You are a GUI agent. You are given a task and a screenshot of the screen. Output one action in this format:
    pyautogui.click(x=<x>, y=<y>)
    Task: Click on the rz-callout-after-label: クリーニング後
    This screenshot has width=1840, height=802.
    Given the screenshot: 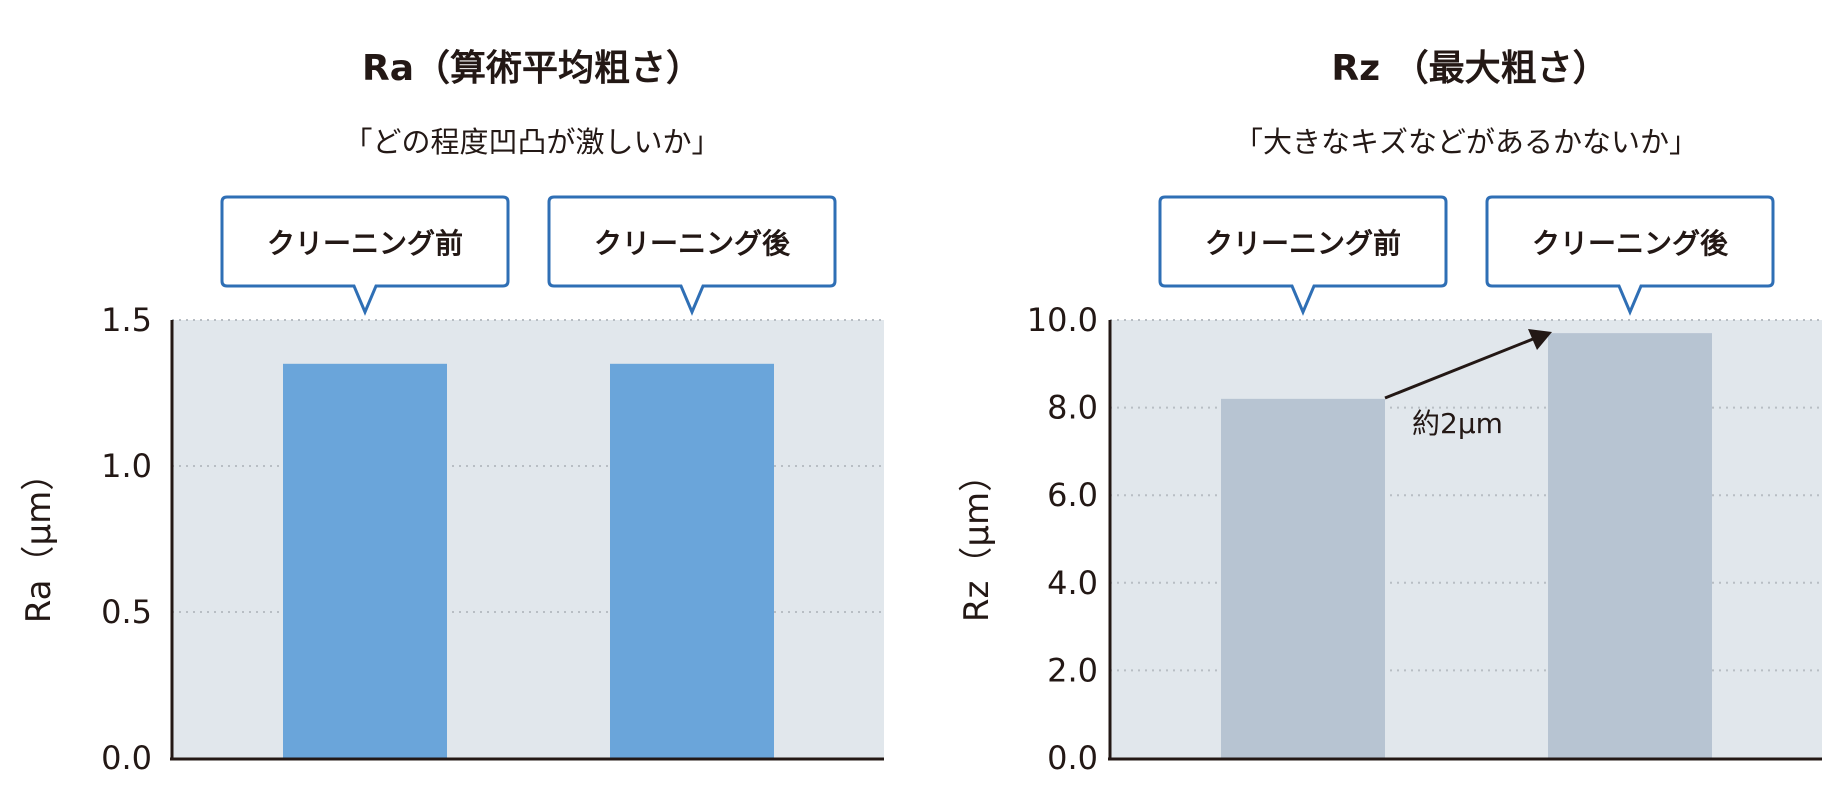 What is the action you would take?
    pyautogui.click(x=1630, y=243)
    